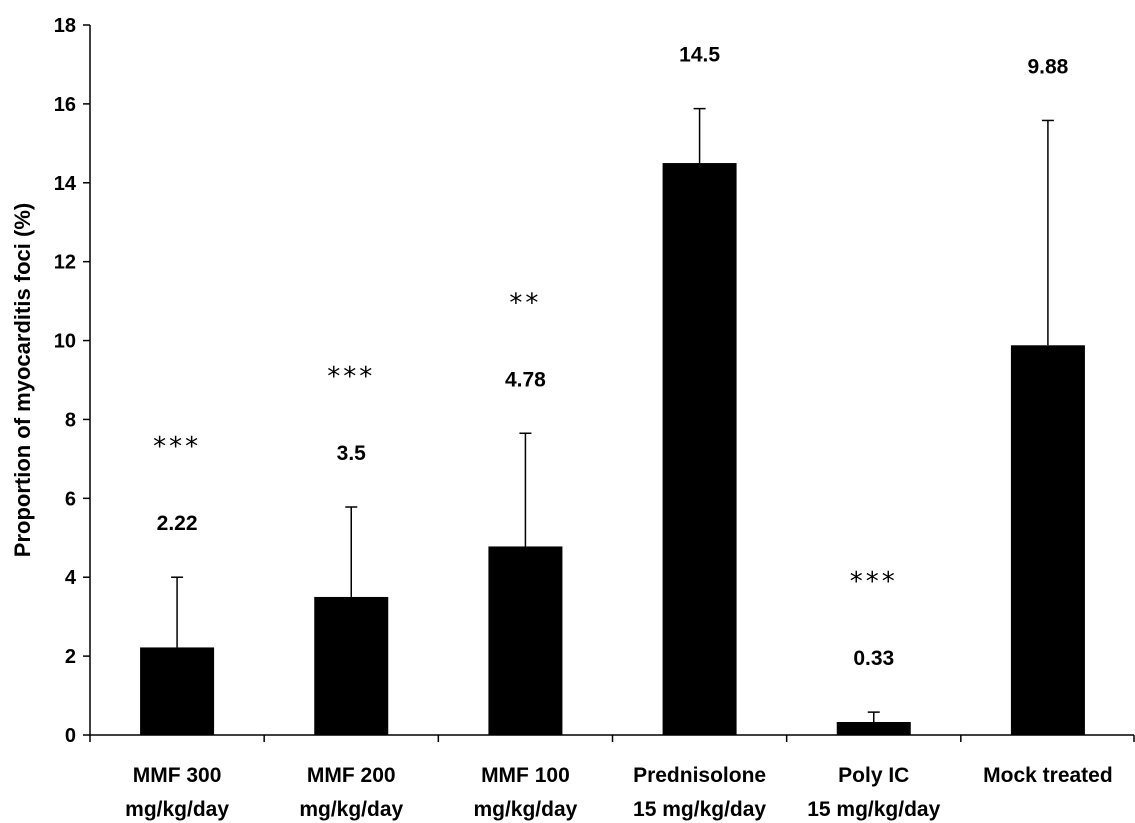 Image resolution: width=1135 pixels, height=823 pixels. Describe the element at coordinates (70, 736) in the screenshot. I see `y-tick-label: 0` at that location.